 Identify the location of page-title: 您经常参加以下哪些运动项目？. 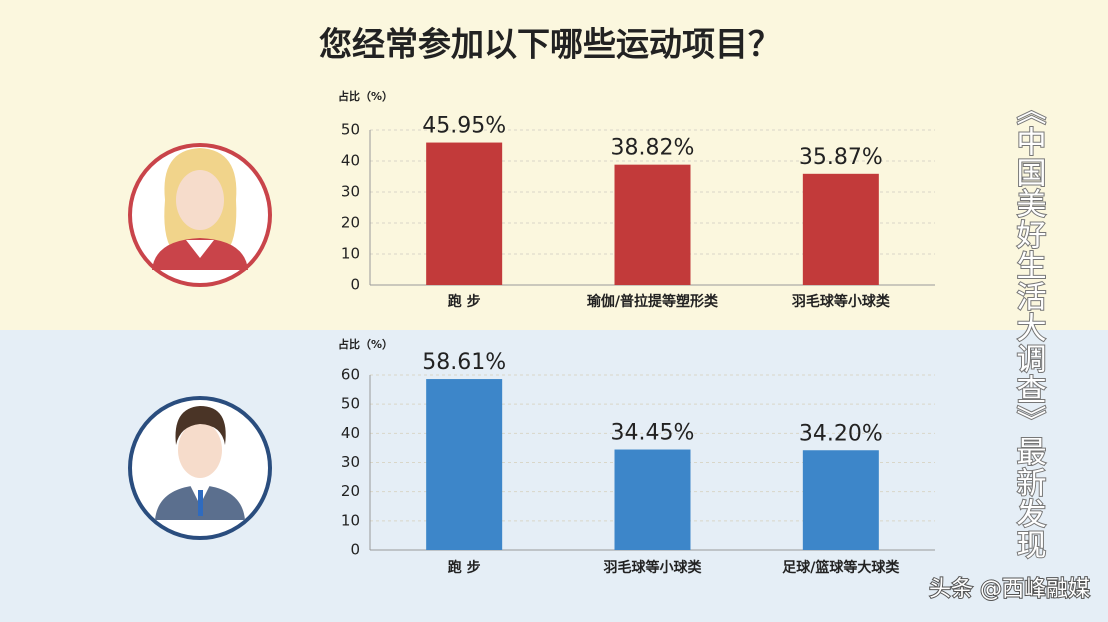
(550, 44).